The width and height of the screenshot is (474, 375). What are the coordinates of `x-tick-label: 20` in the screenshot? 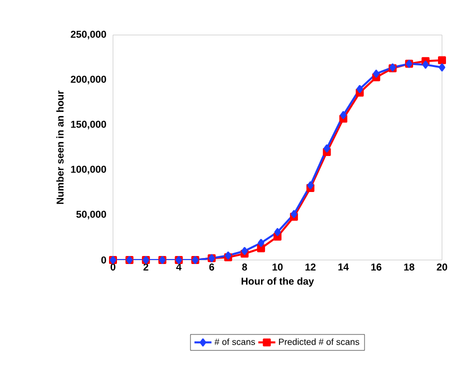 It's located at (442, 267).